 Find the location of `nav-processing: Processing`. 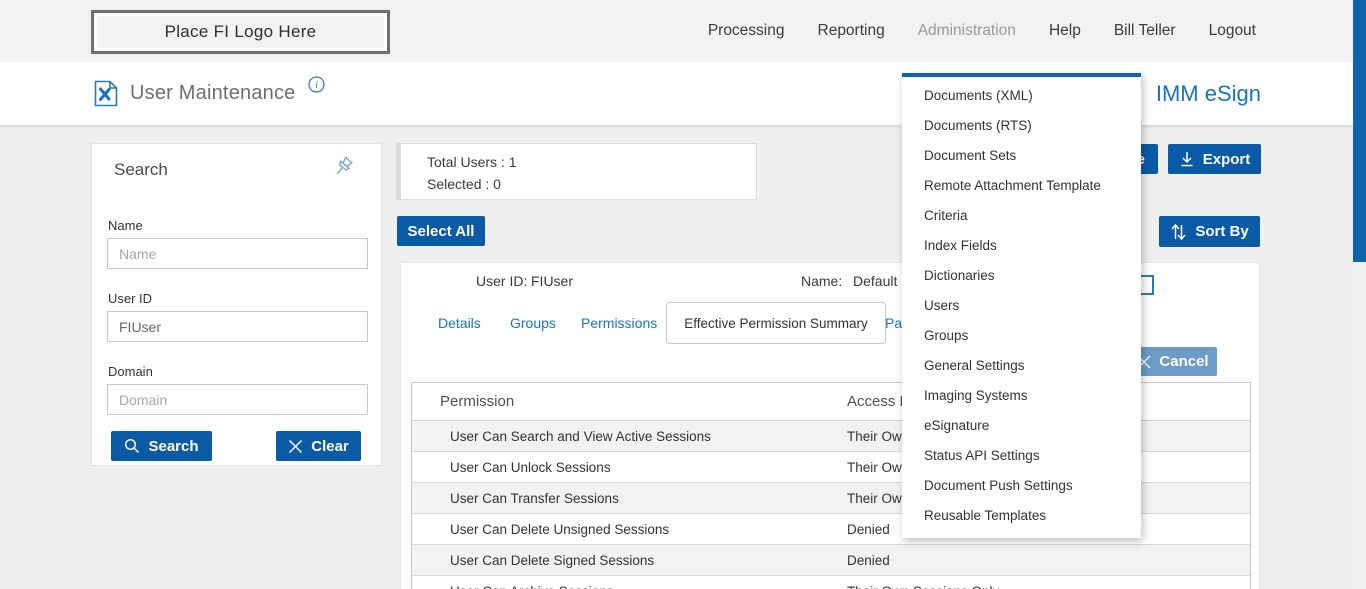

nav-processing: Processing is located at coordinates (746, 30).